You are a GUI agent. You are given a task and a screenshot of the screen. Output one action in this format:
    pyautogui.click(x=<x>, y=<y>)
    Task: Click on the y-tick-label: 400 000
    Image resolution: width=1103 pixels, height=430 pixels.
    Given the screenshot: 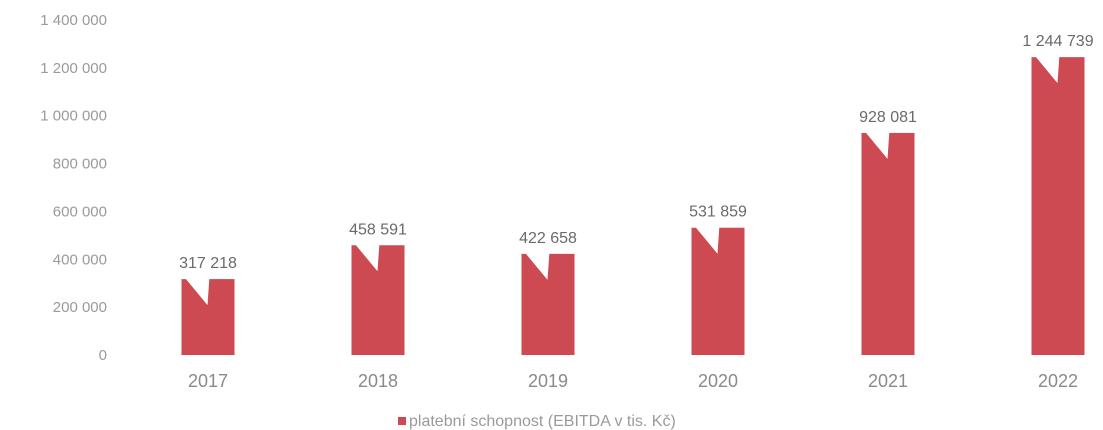 What is the action you would take?
    pyautogui.click(x=80, y=259)
    